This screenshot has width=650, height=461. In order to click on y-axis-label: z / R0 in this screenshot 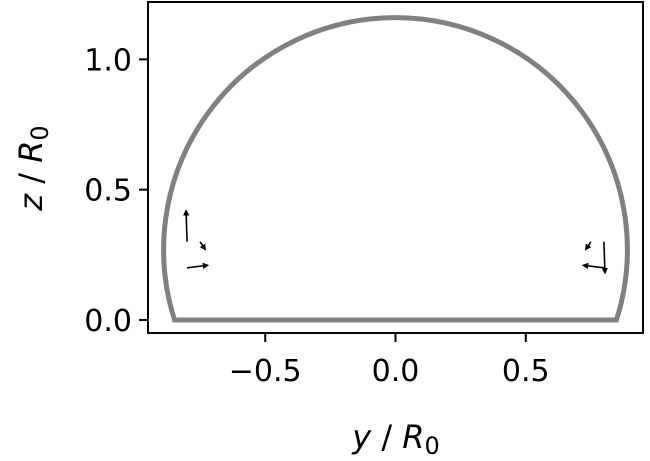, I will do `click(33, 168)`.